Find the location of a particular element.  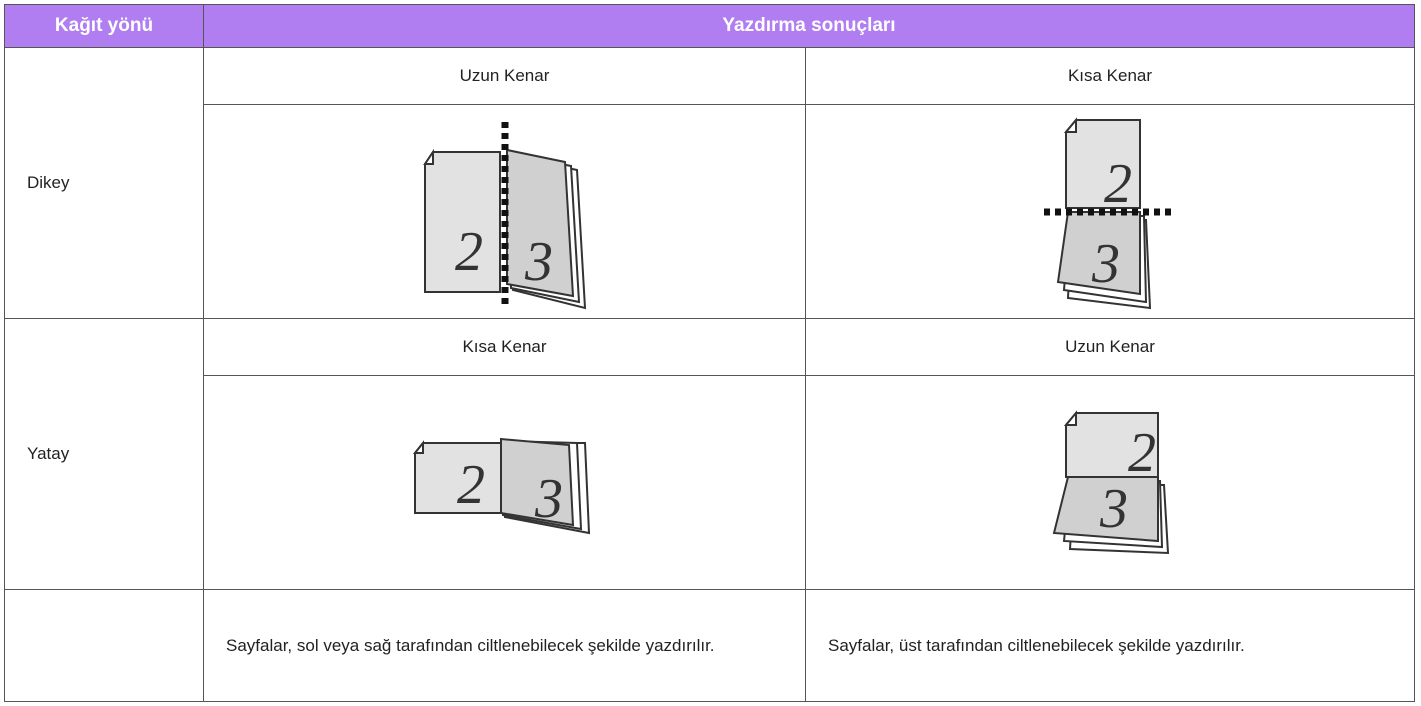

orientation: Yatay is located at coordinates (104, 454).